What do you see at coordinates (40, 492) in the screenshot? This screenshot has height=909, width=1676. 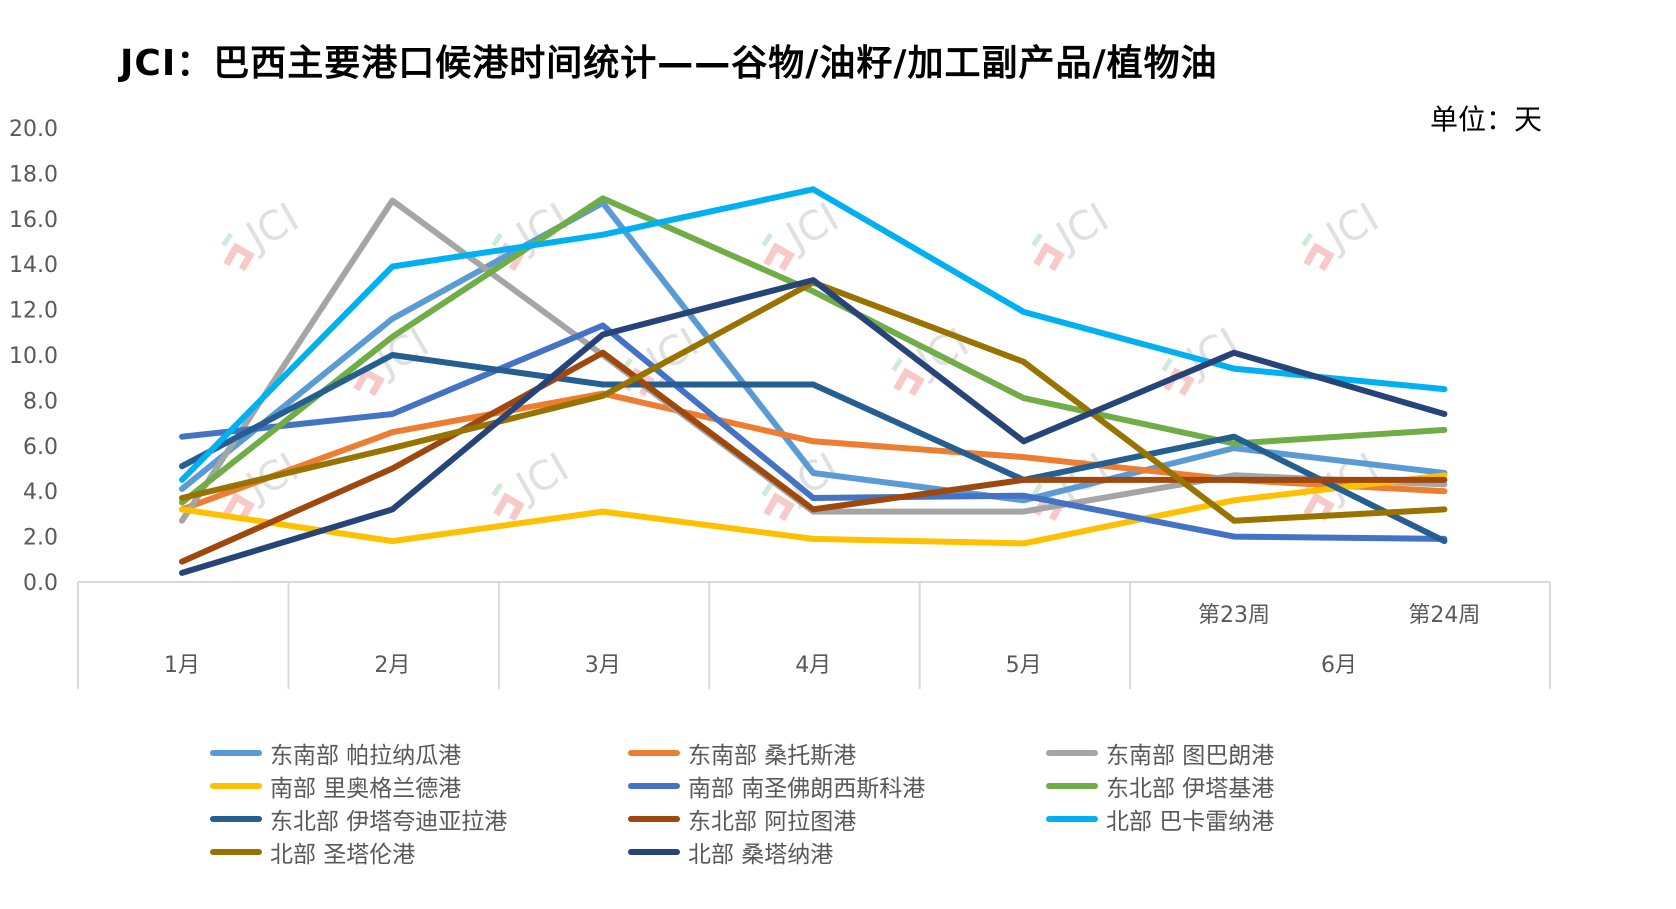 I see `y-tick-label: 4.0` at bounding box center [40, 492].